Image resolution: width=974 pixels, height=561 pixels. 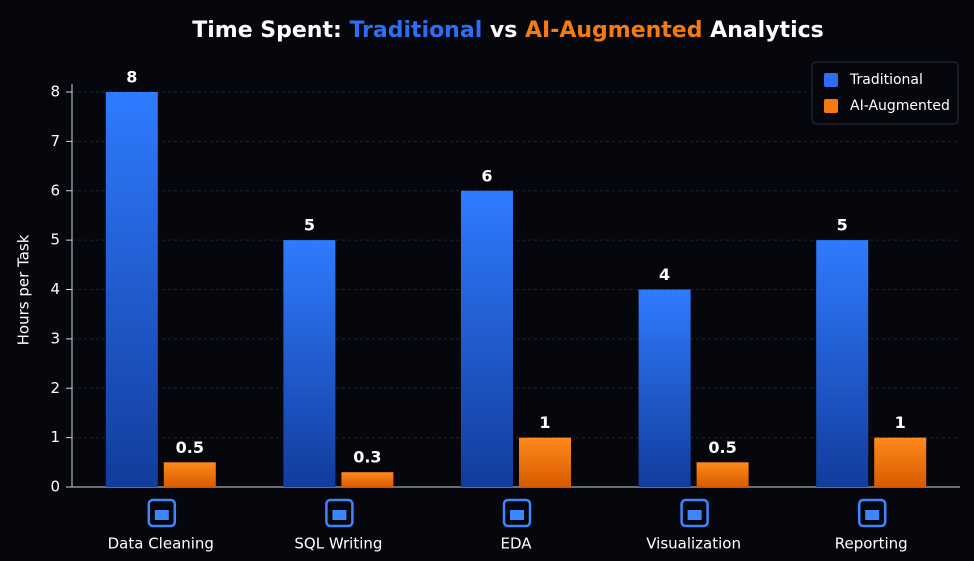 I want to click on legend-label: Traditional, so click(x=886, y=80).